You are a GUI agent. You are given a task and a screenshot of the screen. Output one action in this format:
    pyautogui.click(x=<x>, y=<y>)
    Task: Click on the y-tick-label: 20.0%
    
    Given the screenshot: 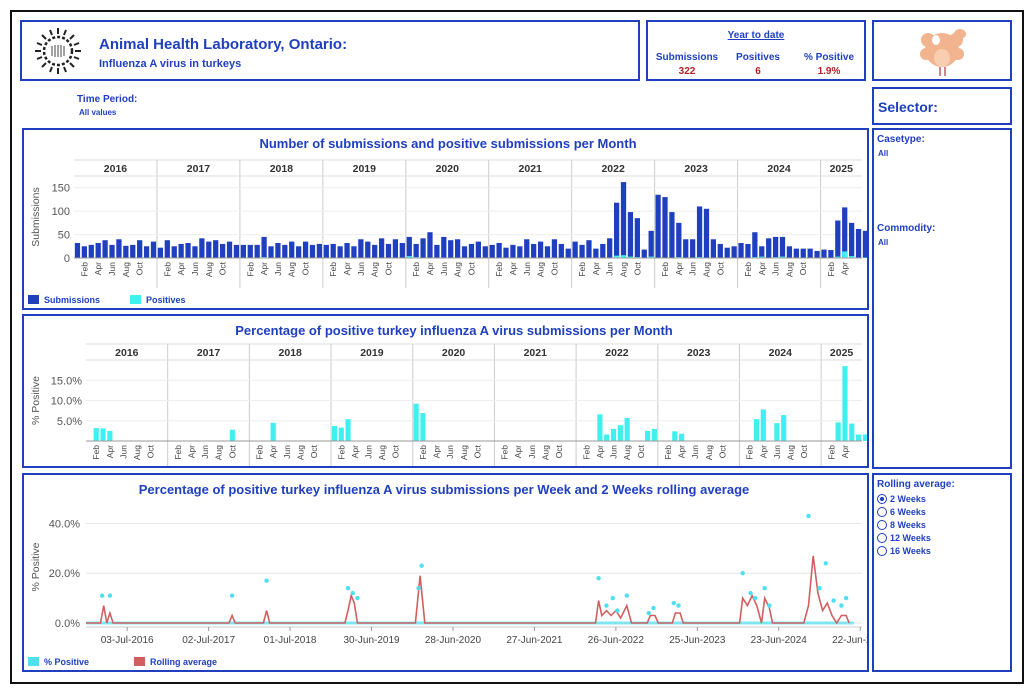 What is the action you would take?
    pyautogui.click(x=64, y=574)
    